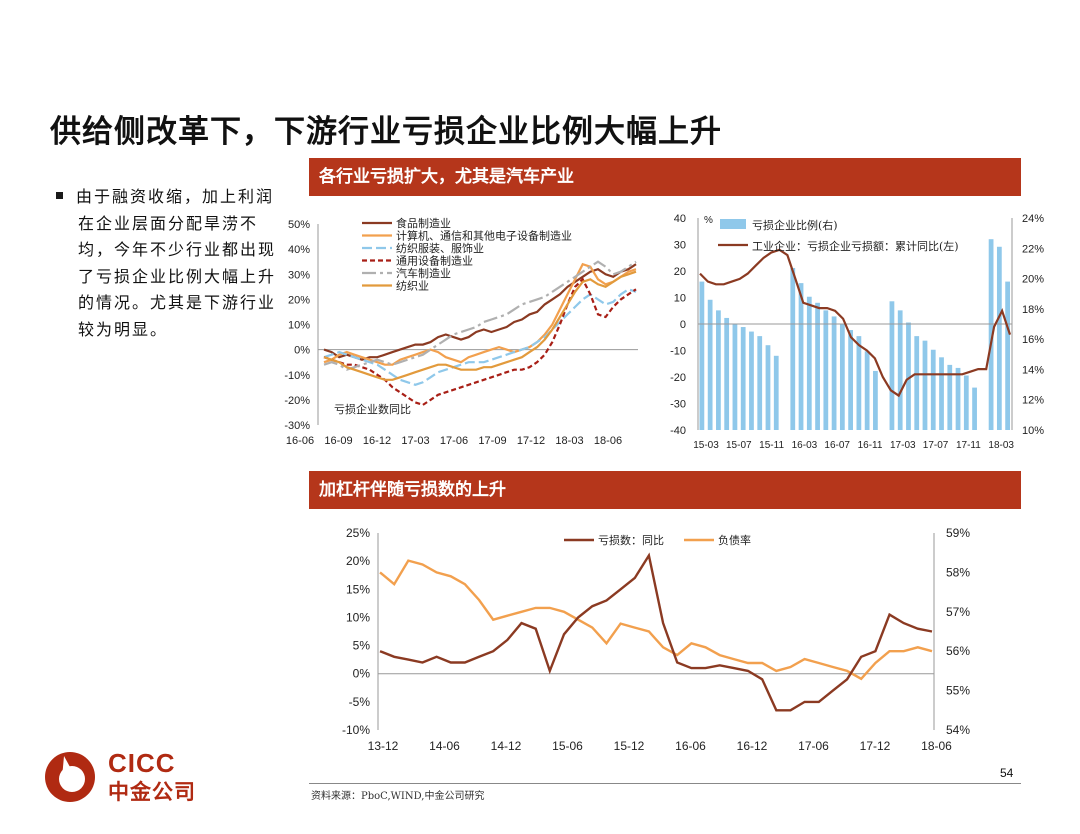 The height and width of the screenshot is (834, 1080). I want to click on x-tick-label: 17-09, so click(492, 441).